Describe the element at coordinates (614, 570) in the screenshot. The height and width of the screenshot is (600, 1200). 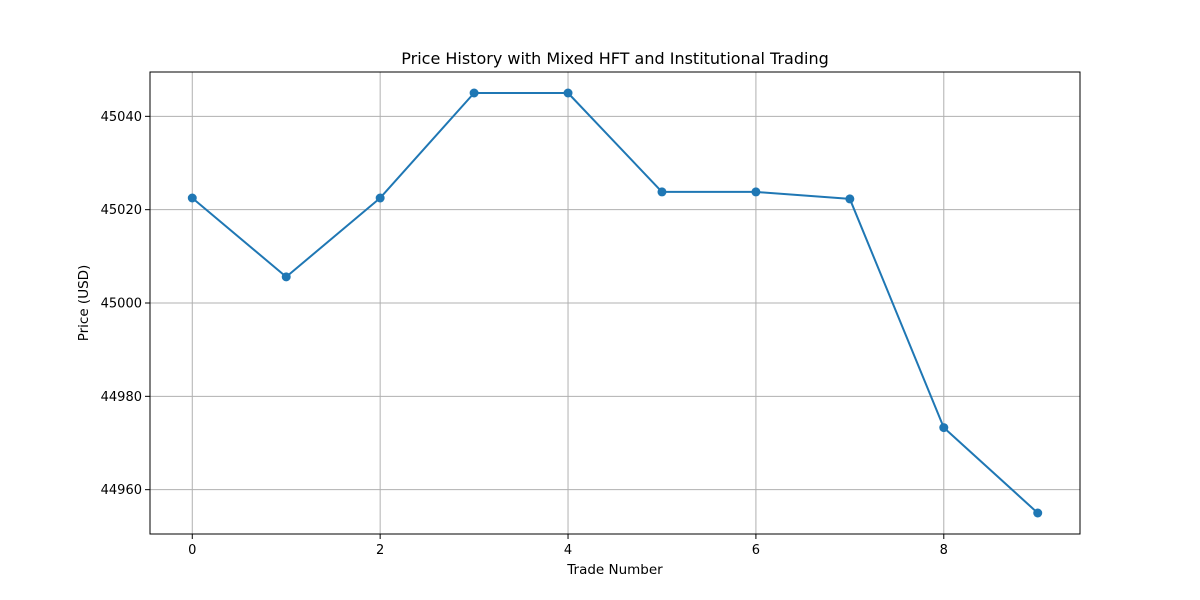
I see `x-axis-label: Trade Number` at that location.